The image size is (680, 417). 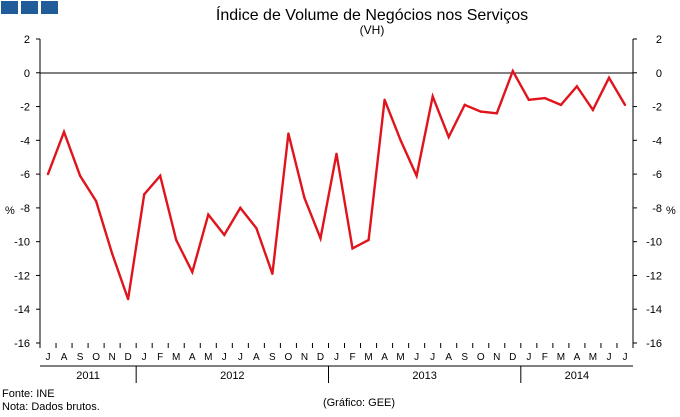 I want to click on y-tick-label-left: -10, so click(x=22, y=243).